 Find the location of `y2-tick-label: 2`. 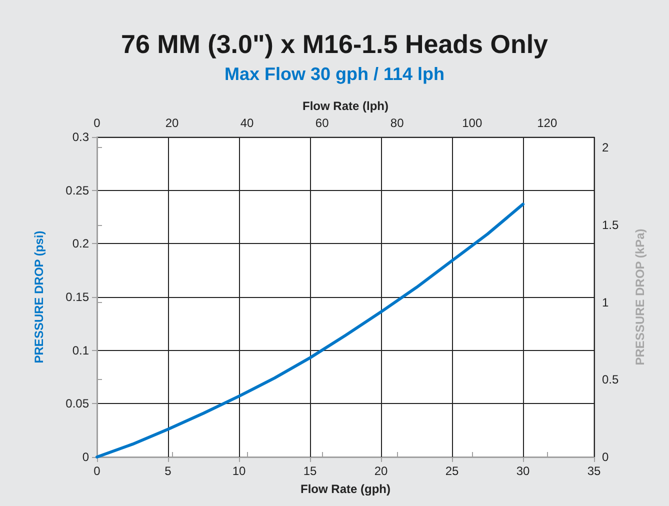

y2-tick-label: 2 is located at coordinates (605, 147).